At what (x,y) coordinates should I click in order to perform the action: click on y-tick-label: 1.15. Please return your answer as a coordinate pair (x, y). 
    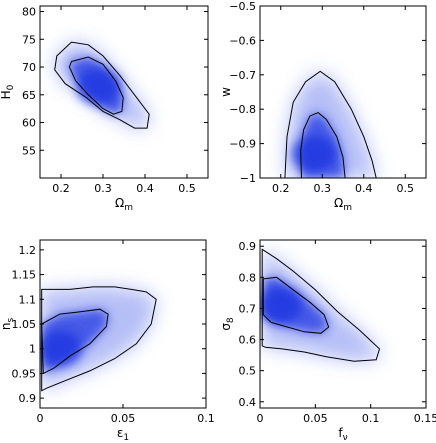
    Looking at the image, I should click on (24, 275).